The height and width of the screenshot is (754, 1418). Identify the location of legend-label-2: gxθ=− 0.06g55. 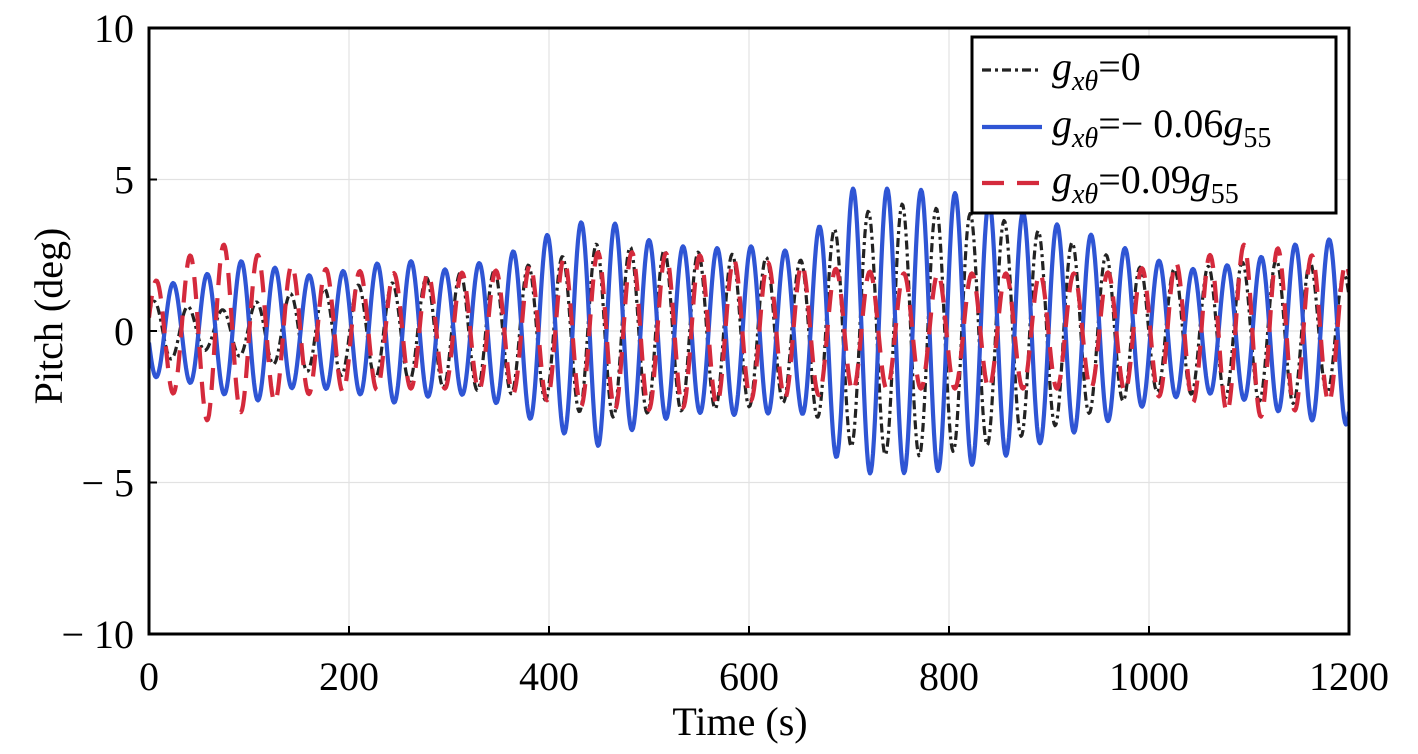
(1161, 127).